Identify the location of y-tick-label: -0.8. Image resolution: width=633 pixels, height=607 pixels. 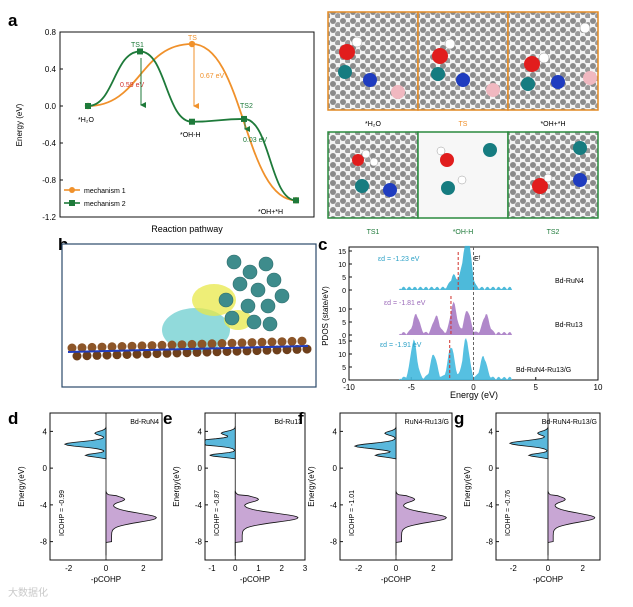
(49, 180).